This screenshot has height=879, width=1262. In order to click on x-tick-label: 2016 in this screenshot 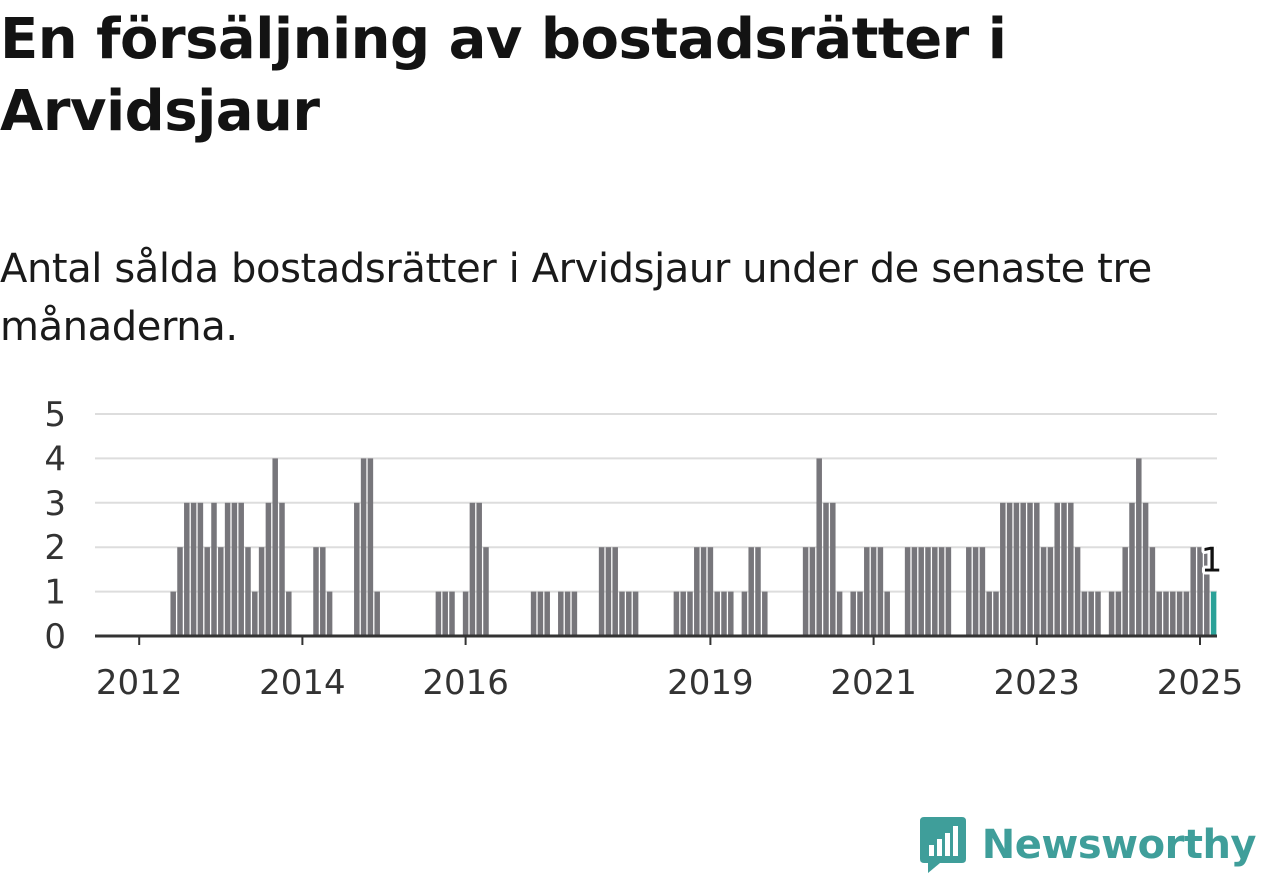, I will do `click(465, 683)`.